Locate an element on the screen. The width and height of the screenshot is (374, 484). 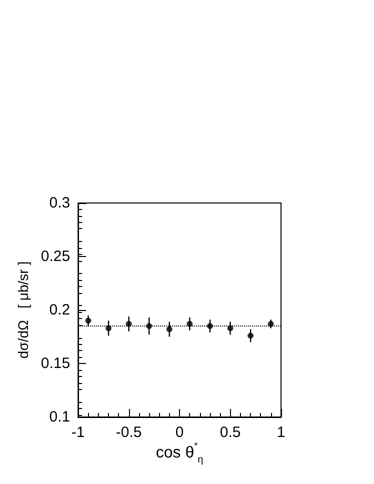
y-tick-label: 0.25 is located at coordinates (55, 256).